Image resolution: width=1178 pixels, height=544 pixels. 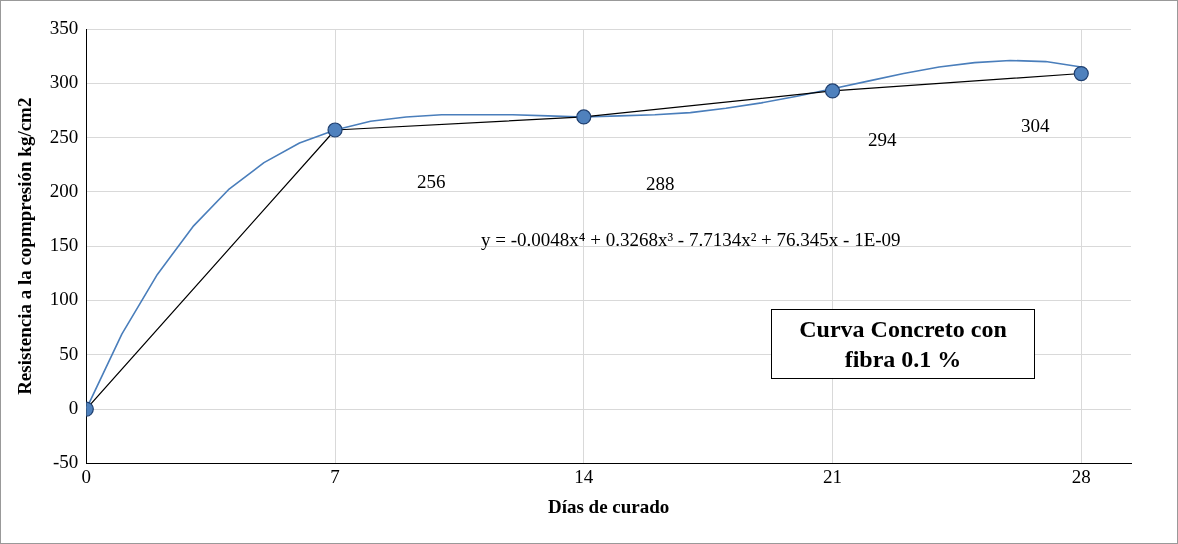 I want to click on y-tick-label: -50, so click(x=65, y=462).